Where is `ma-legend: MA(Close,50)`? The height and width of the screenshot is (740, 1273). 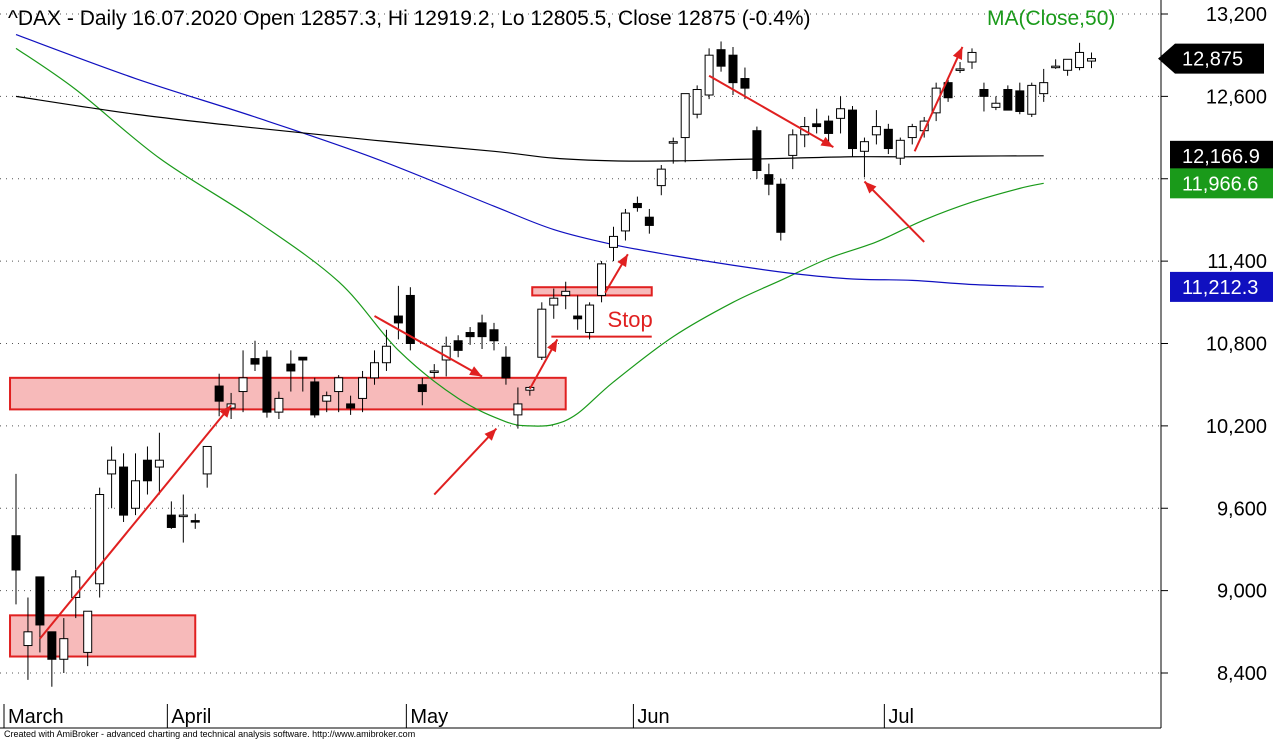 ma-legend: MA(Close,50) is located at coordinates (1051, 18).